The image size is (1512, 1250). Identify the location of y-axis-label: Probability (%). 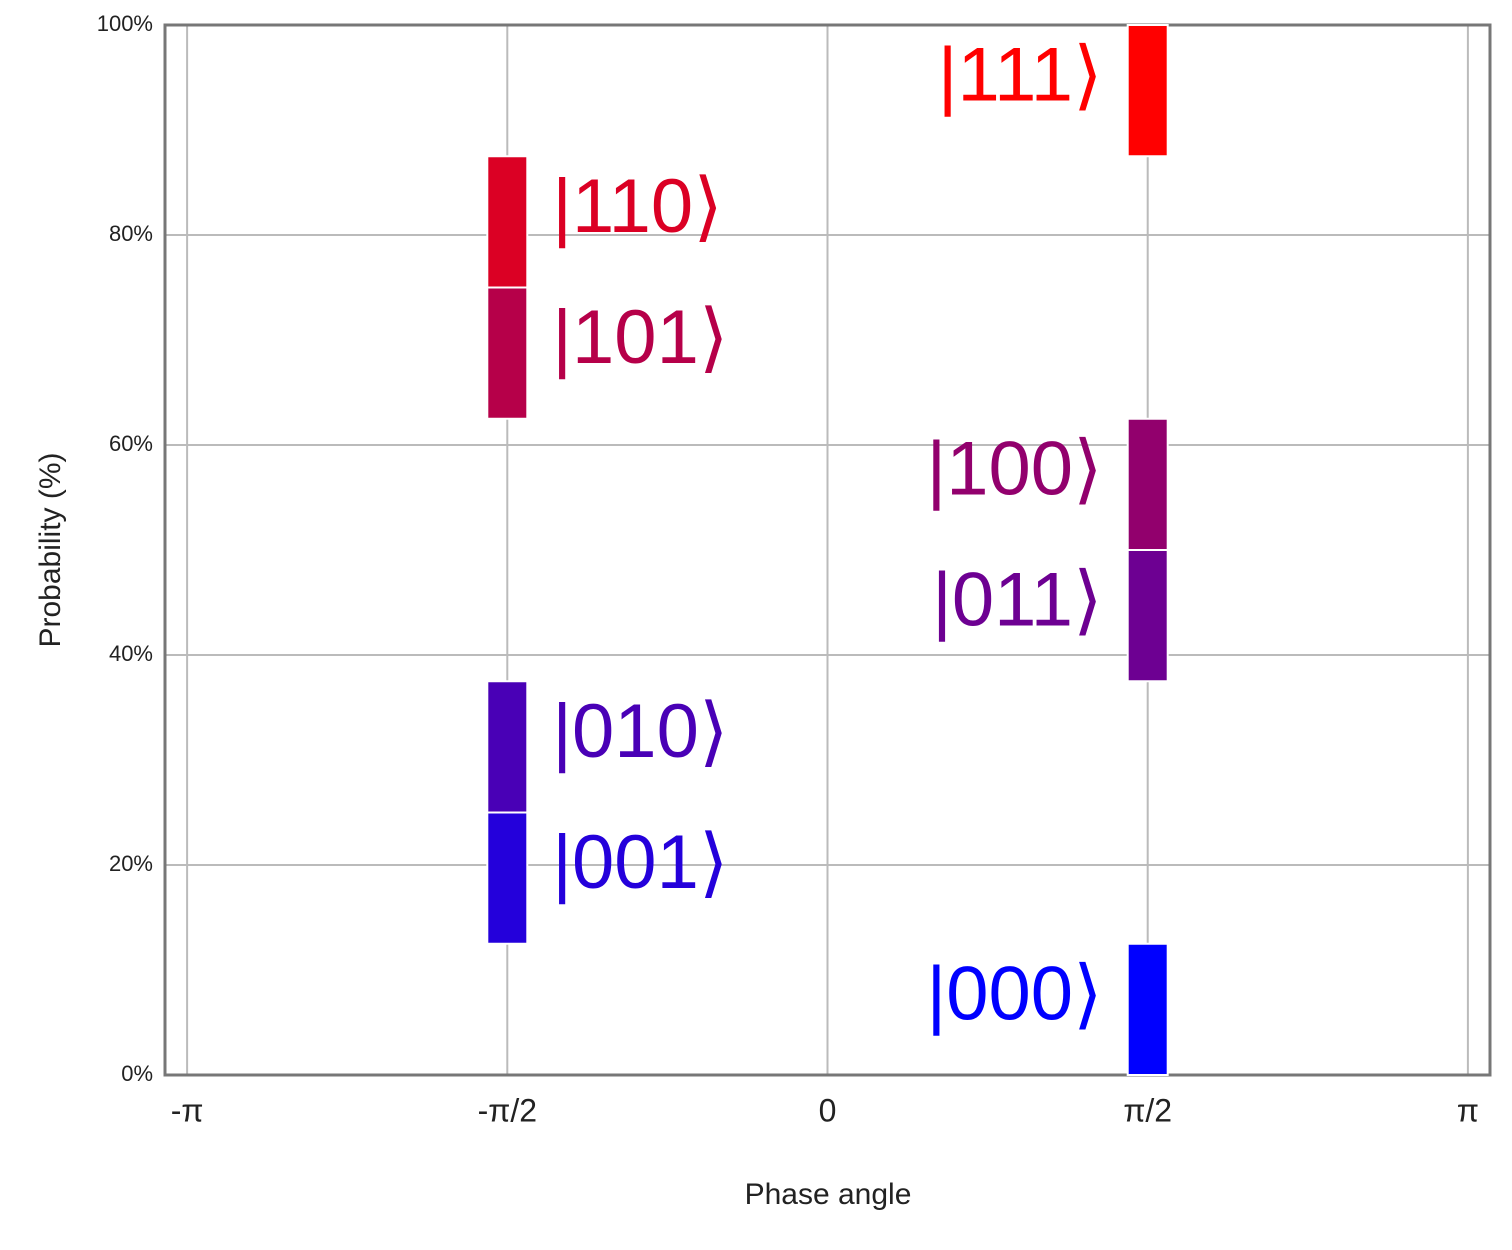
(50, 549).